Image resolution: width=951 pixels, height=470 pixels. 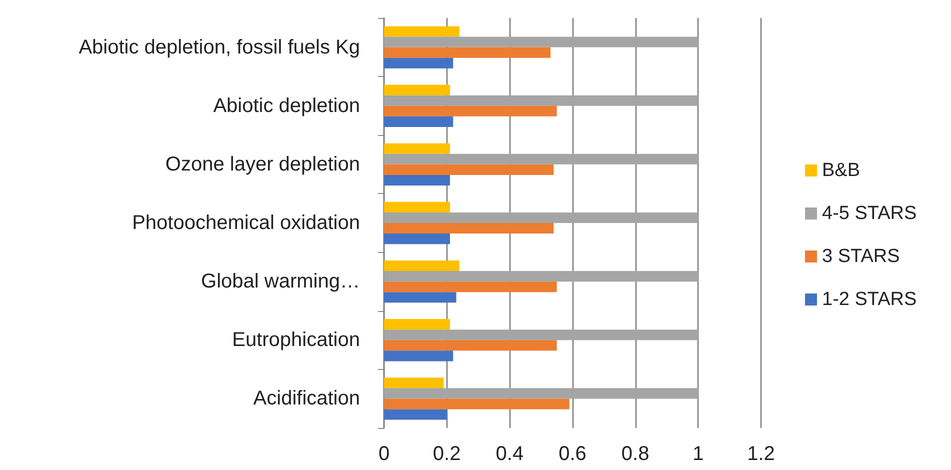 What do you see at coordinates (286, 105) in the screenshot?
I see `y-tick-label: Abiotic depletion` at bounding box center [286, 105].